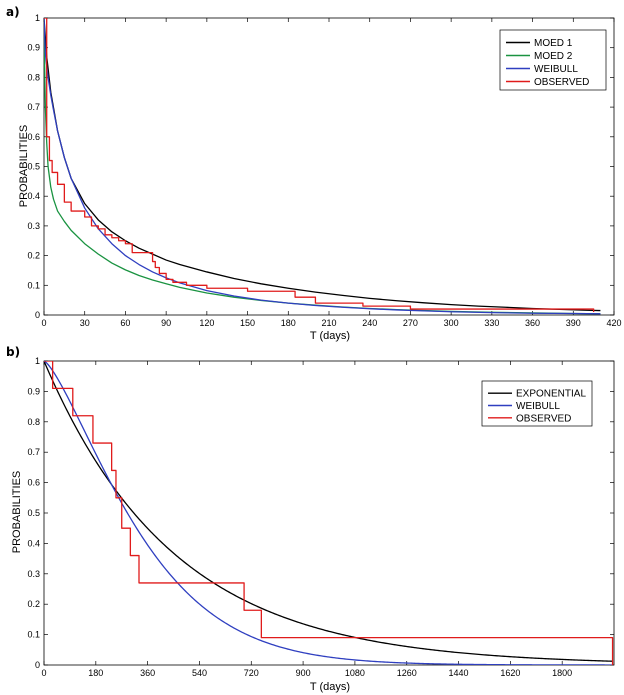 The height and width of the screenshot is (695, 624). What do you see at coordinates (199, 673) in the screenshot?
I see `x-tick-label: 540` at bounding box center [199, 673].